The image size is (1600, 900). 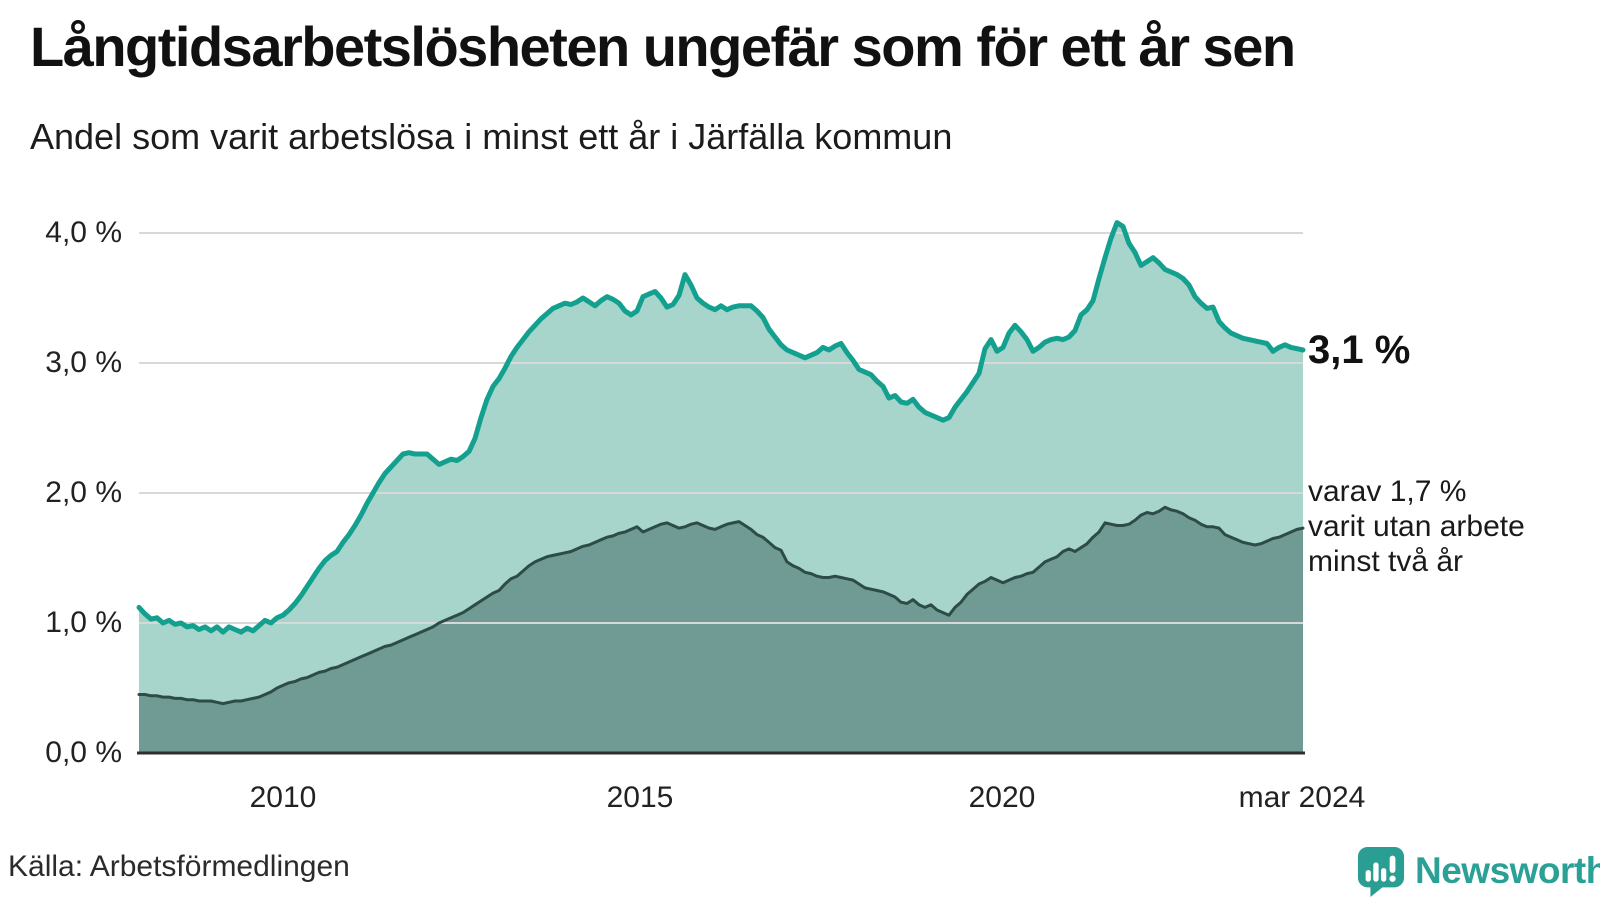 What do you see at coordinates (83, 362) in the screenshot?
I see `y-tick-label: 3,0 %` at bounding box center [83, 362].